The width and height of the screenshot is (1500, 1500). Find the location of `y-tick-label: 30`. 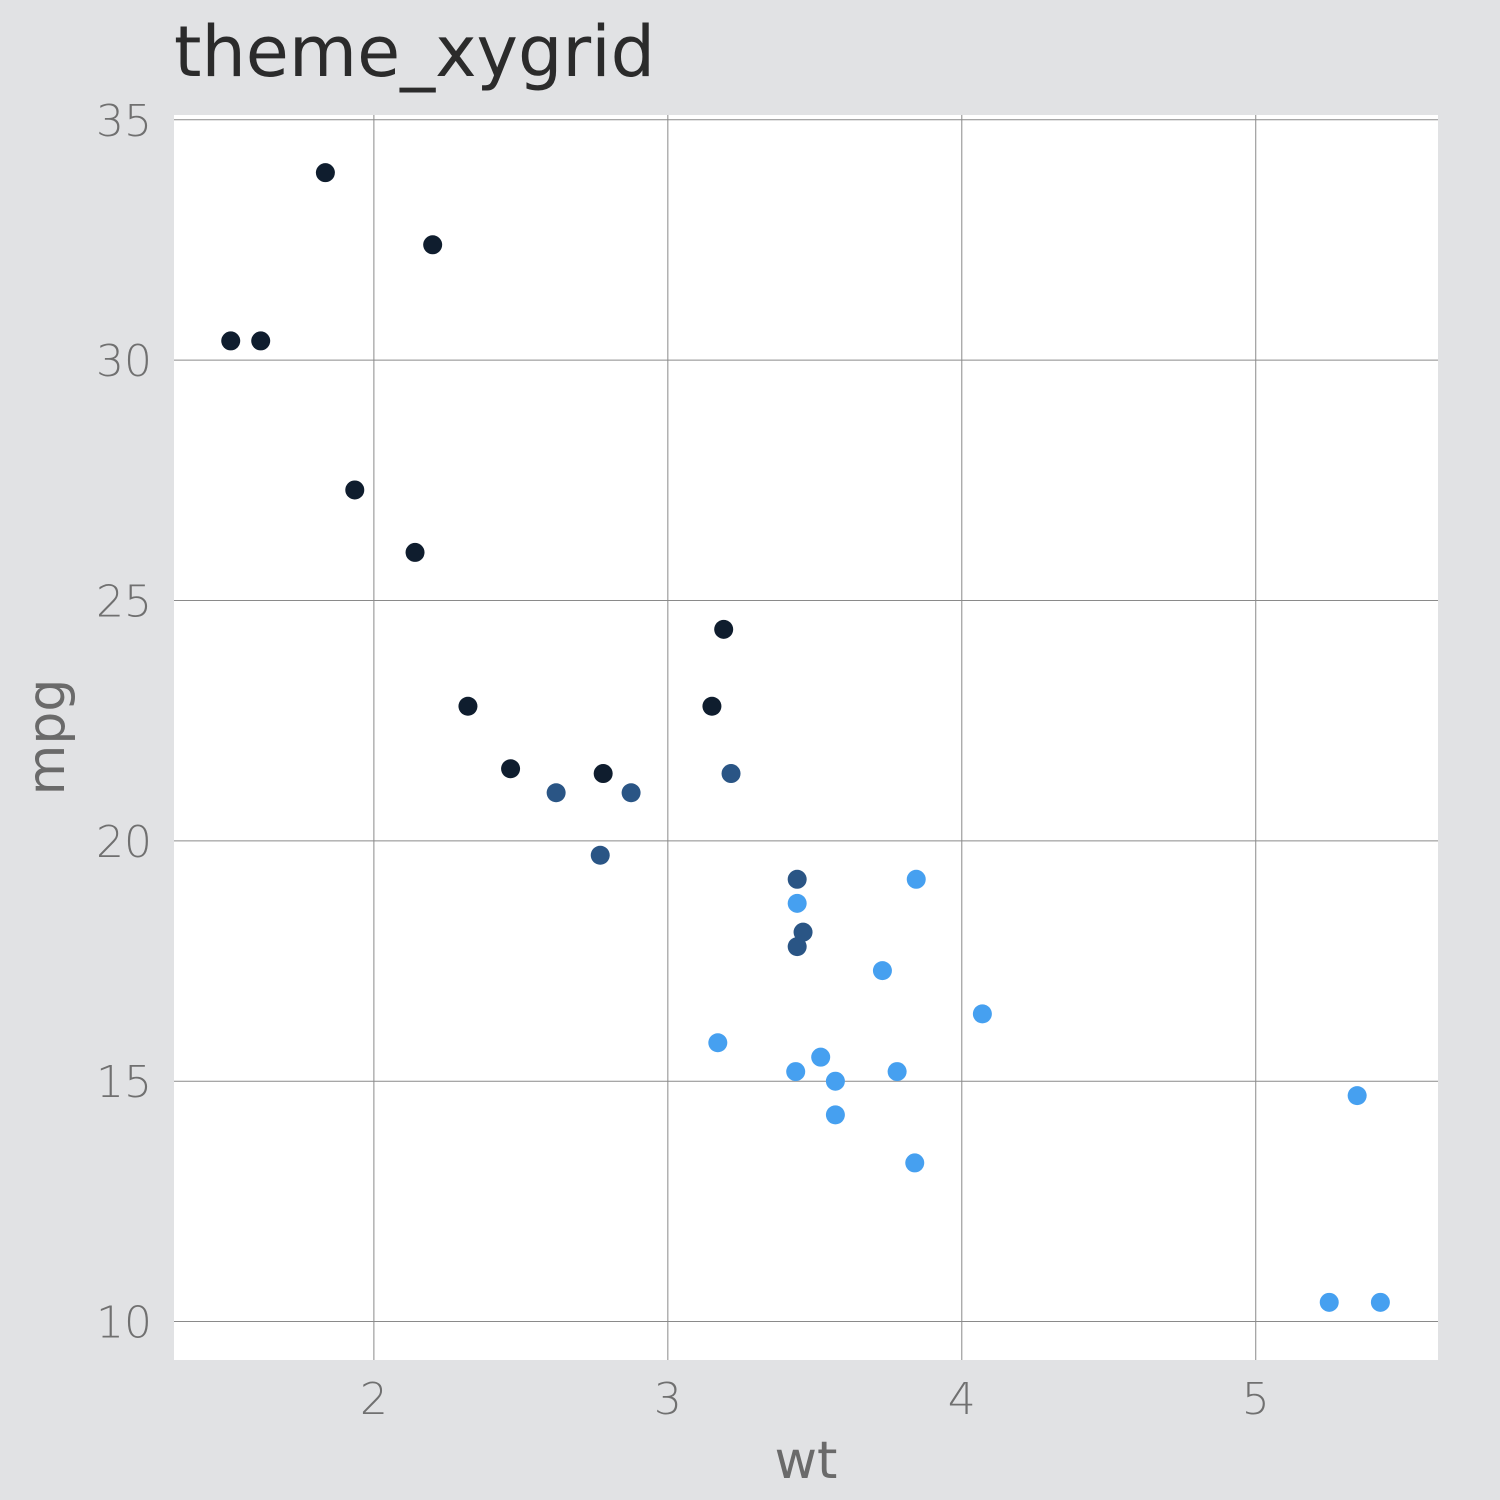

y-tick-label: 30 is located at coordinates (124, 361).